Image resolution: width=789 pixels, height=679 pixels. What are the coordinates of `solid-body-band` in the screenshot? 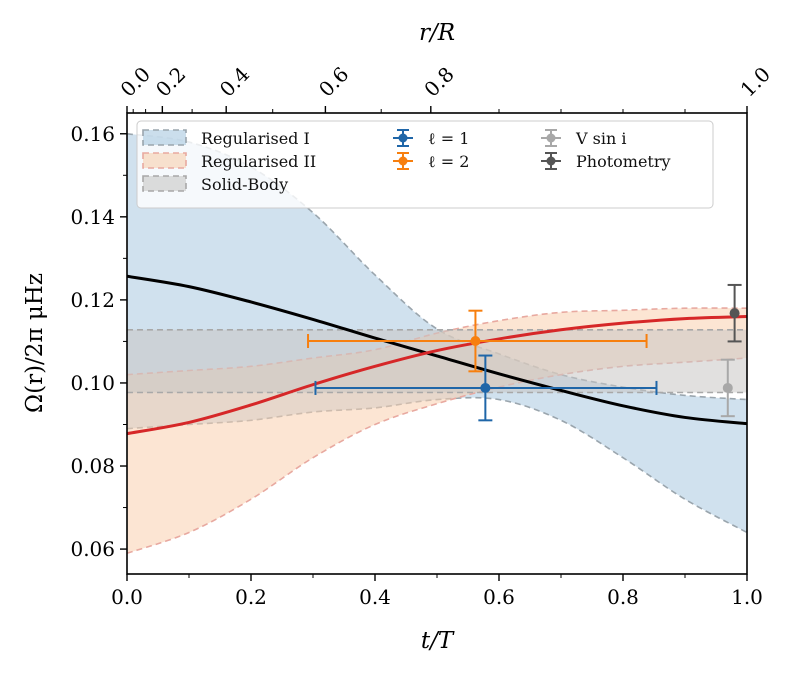 It's located at (437, 361).